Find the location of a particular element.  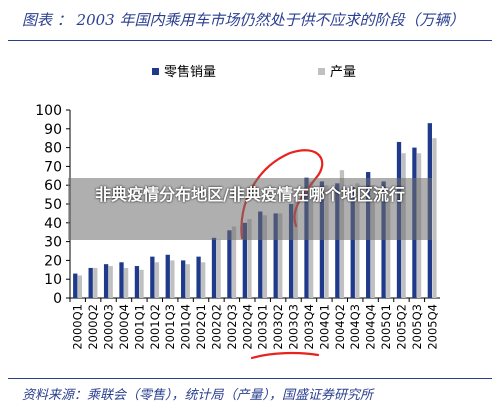

y-tick-label: 40 is located at coordinates (53, 224).